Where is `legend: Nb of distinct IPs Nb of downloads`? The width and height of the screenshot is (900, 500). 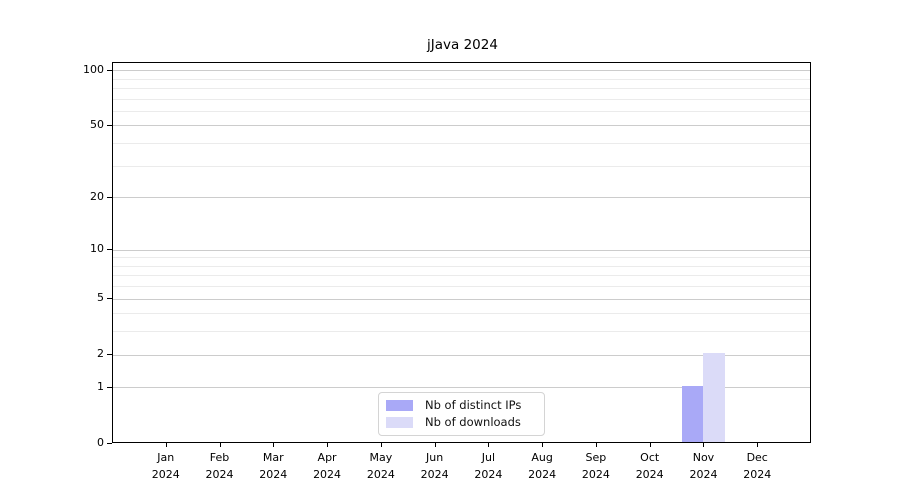
legend: Nb of distinct IPs Nb of downloads is located at coordinates (461, 414).